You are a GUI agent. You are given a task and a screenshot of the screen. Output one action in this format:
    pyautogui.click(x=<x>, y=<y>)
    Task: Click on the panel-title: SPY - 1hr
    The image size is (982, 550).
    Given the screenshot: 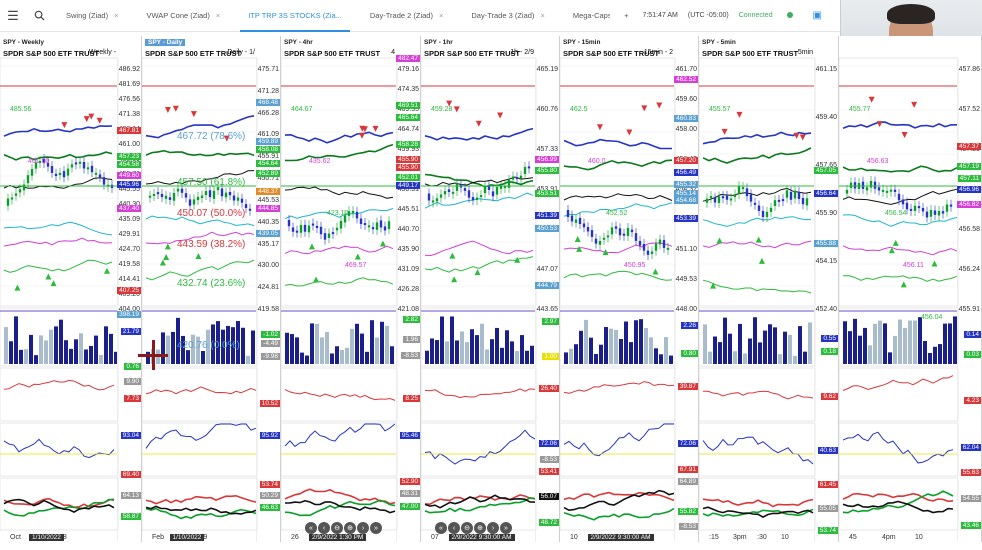 What is the action you would take?
    pyautogui.click(x=438, y=42)
    